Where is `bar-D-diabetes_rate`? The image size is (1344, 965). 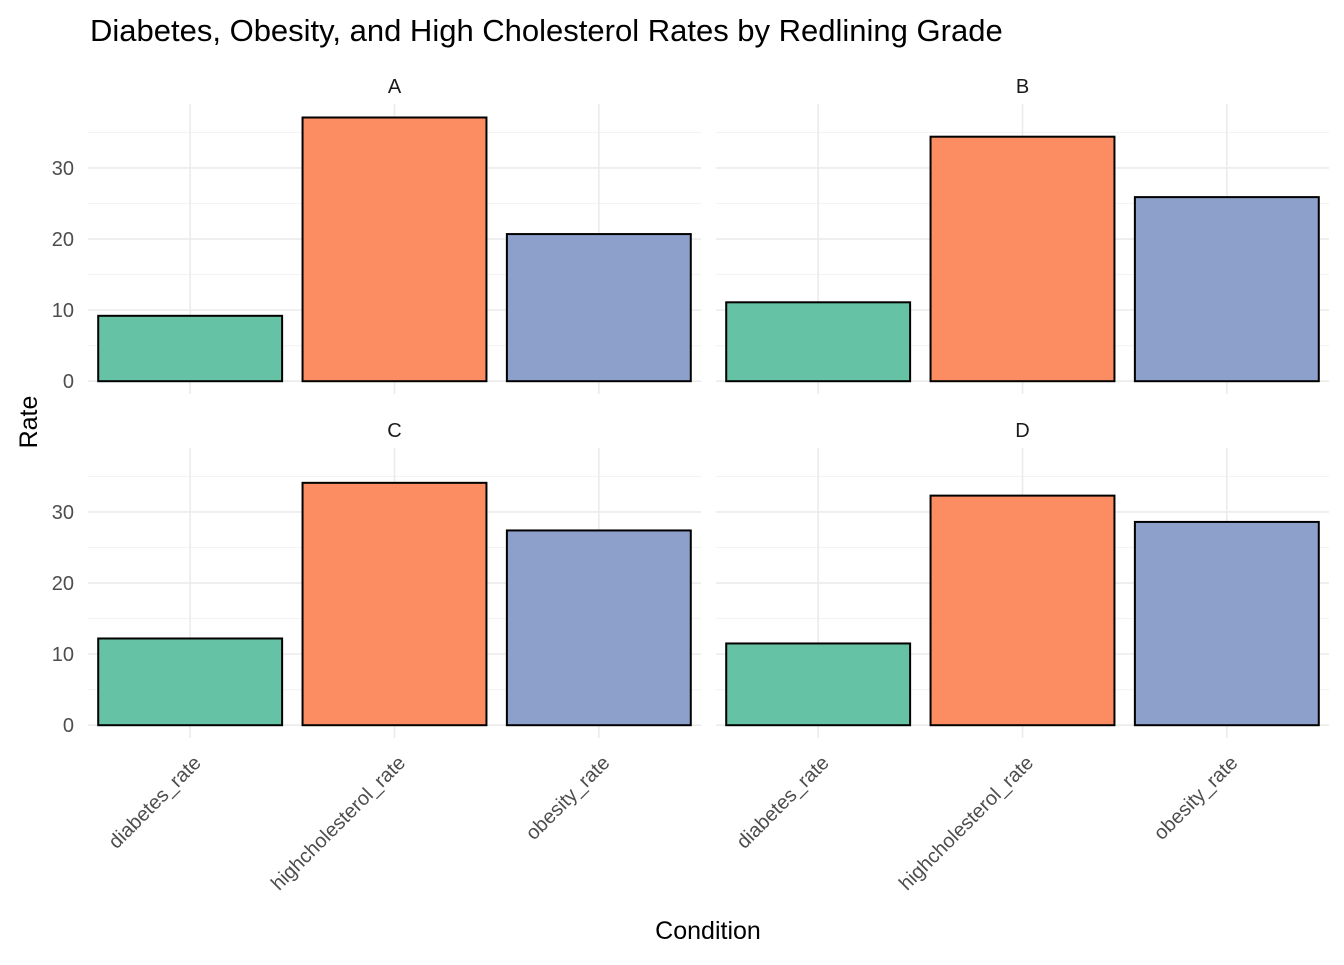 bar-D-diabetes_rate is located at coordinates (818, 684).